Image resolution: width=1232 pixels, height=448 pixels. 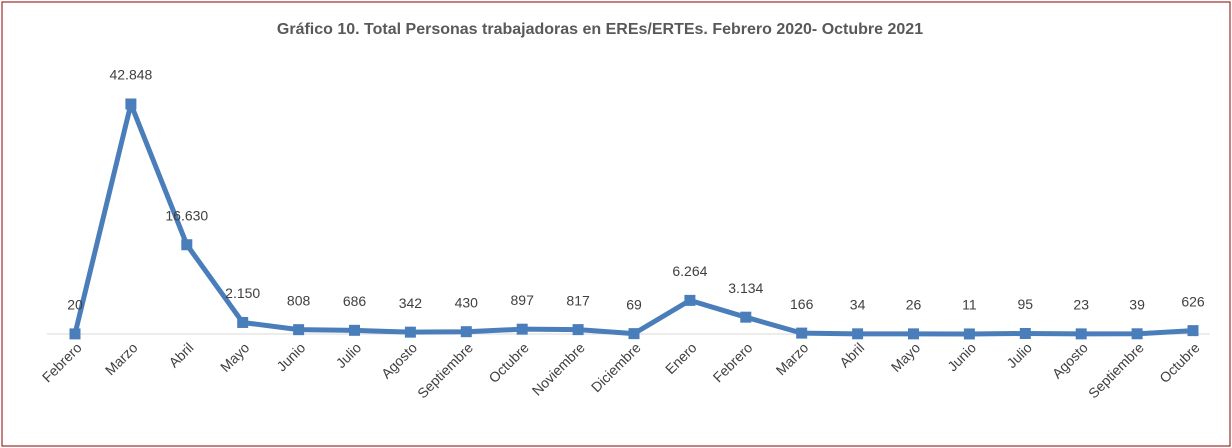 I want to click on data-label: 39, so click(x=1137, y=304).